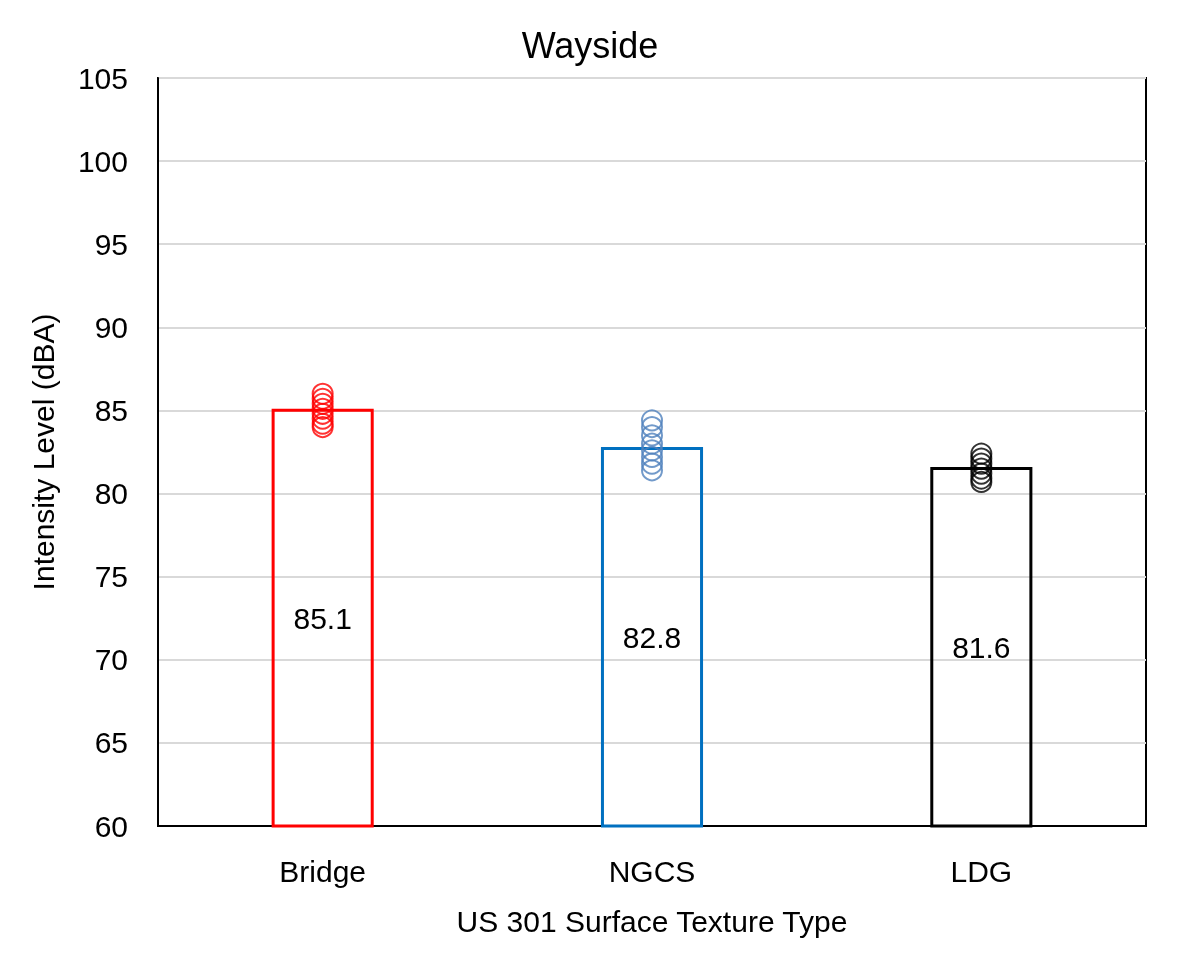 This screenshot has height=962, width=1180. What do you see at coordinates (111, 826) in the screenshot?
I see `y-tick-label: 60` at bounding box center [111, 826].